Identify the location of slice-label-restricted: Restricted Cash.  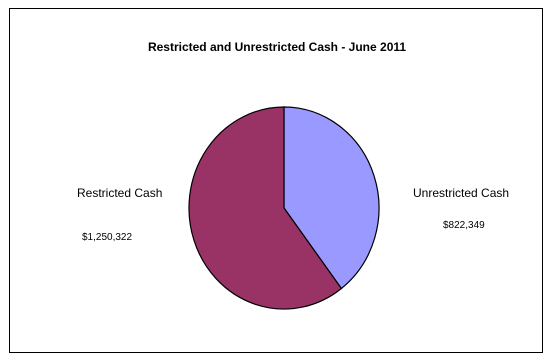
(120, 193).